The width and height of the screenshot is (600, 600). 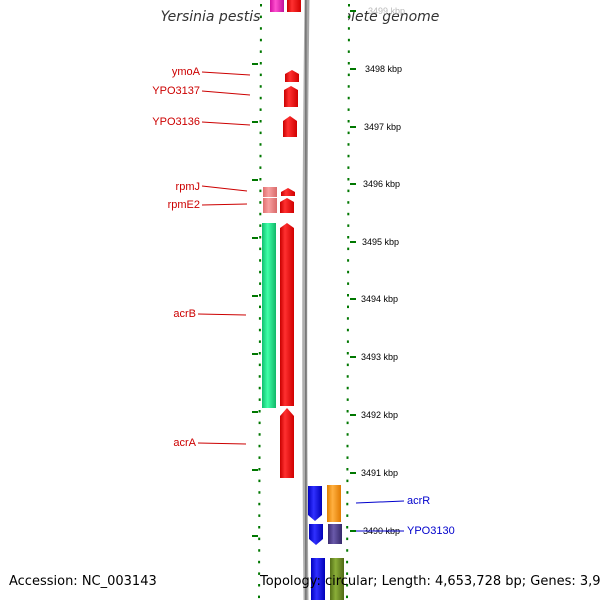 I want to click on ruler-label: 3499 kbp, so click(x=386, y=11).